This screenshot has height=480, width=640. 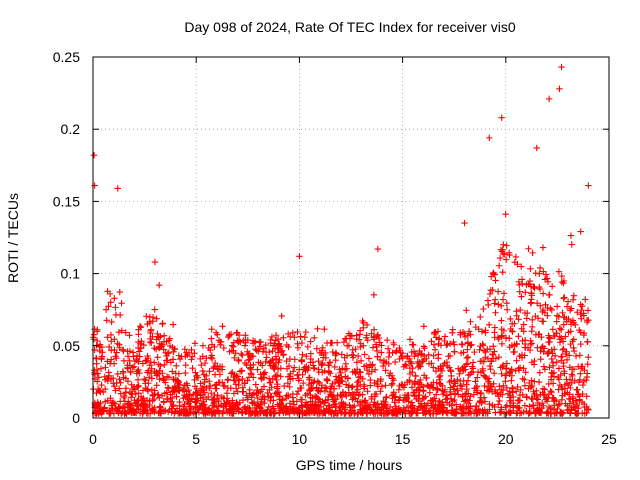 What do you see at coordinates (536, 148) in the screenshot?
I see `data-point-peak` at bounding box center [536, 148].